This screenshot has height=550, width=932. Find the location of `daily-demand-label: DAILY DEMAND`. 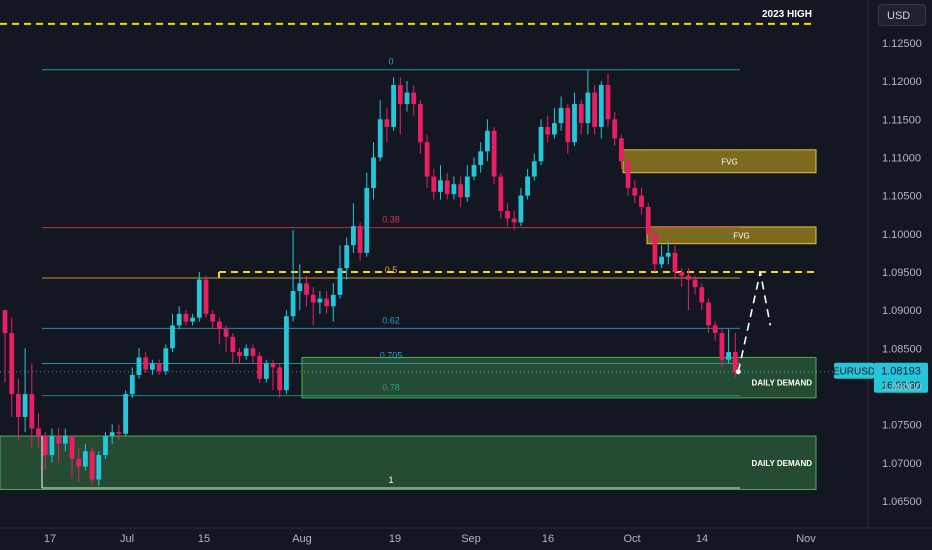

daily-demand-label: DAILY DEMAND is located at coordinates (782, 463).